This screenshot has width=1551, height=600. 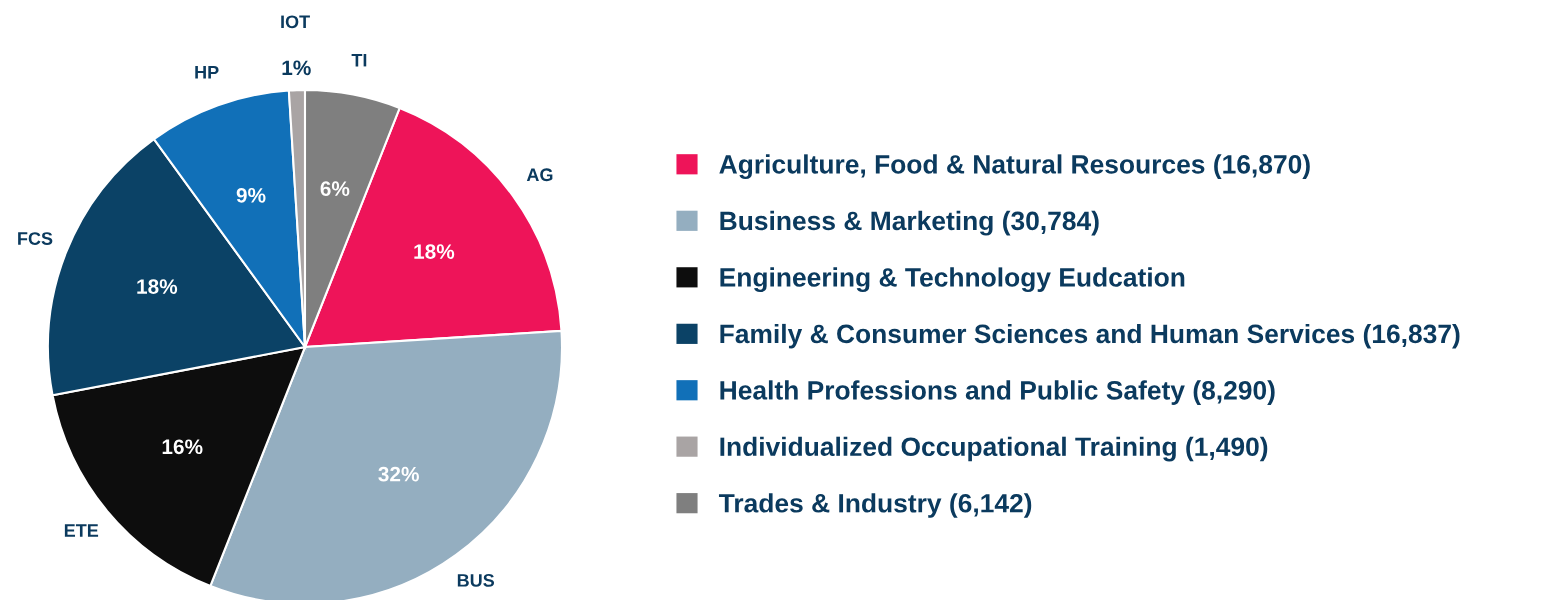 What do you see at coordinates (251, 195) in the screenshot?
I see `data-label: 9%` at bounding box center [251, 195].